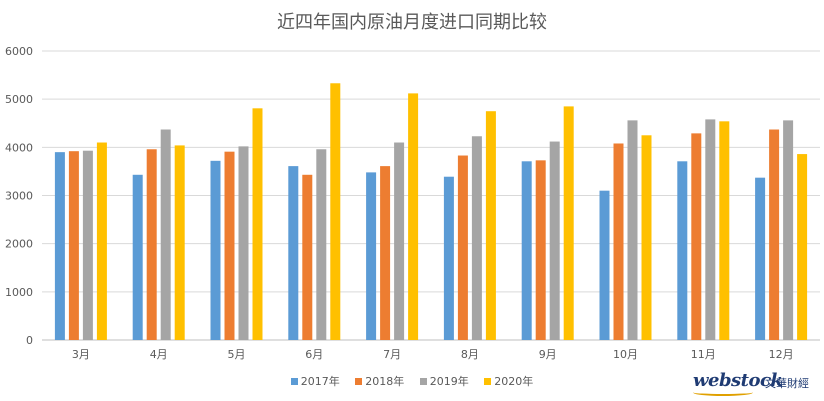 The image size is (824, 401). I want to click on logo-swoosh-icon, so click(723, 392).